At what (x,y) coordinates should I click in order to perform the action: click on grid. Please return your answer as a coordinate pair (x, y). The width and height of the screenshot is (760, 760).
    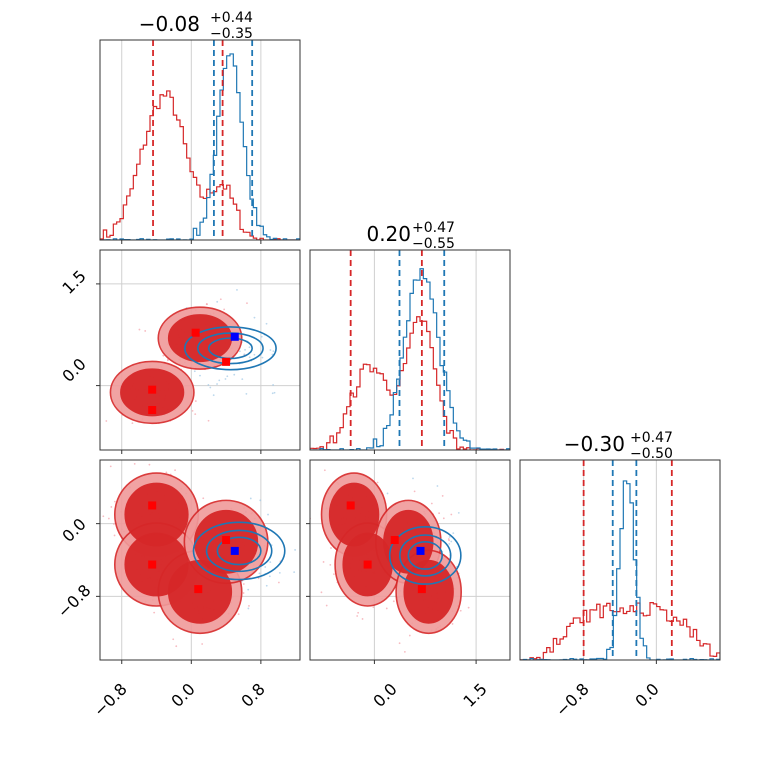
    Looking at the image, I should click on (425, 350).